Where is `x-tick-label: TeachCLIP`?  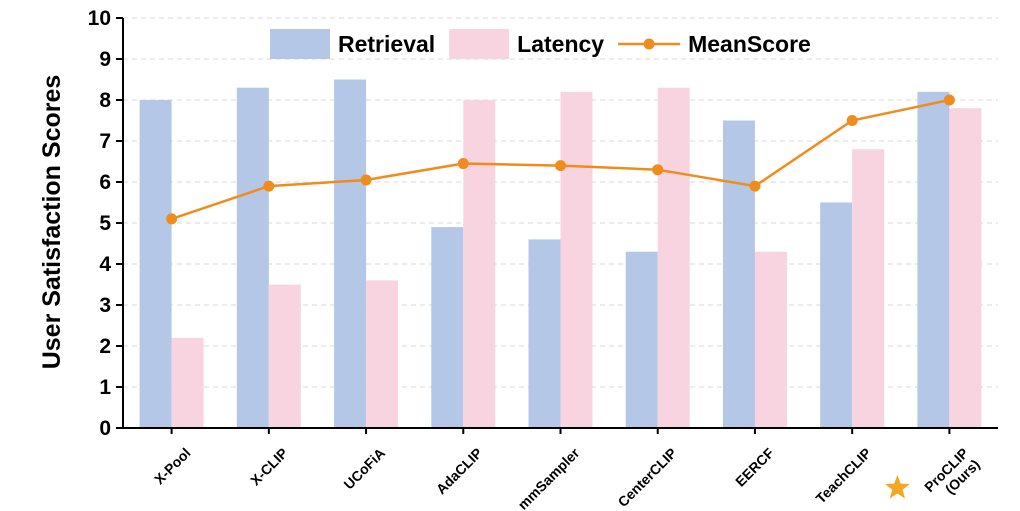
x-tick-label: TeachCLIP is located at coordinates (843, 476).